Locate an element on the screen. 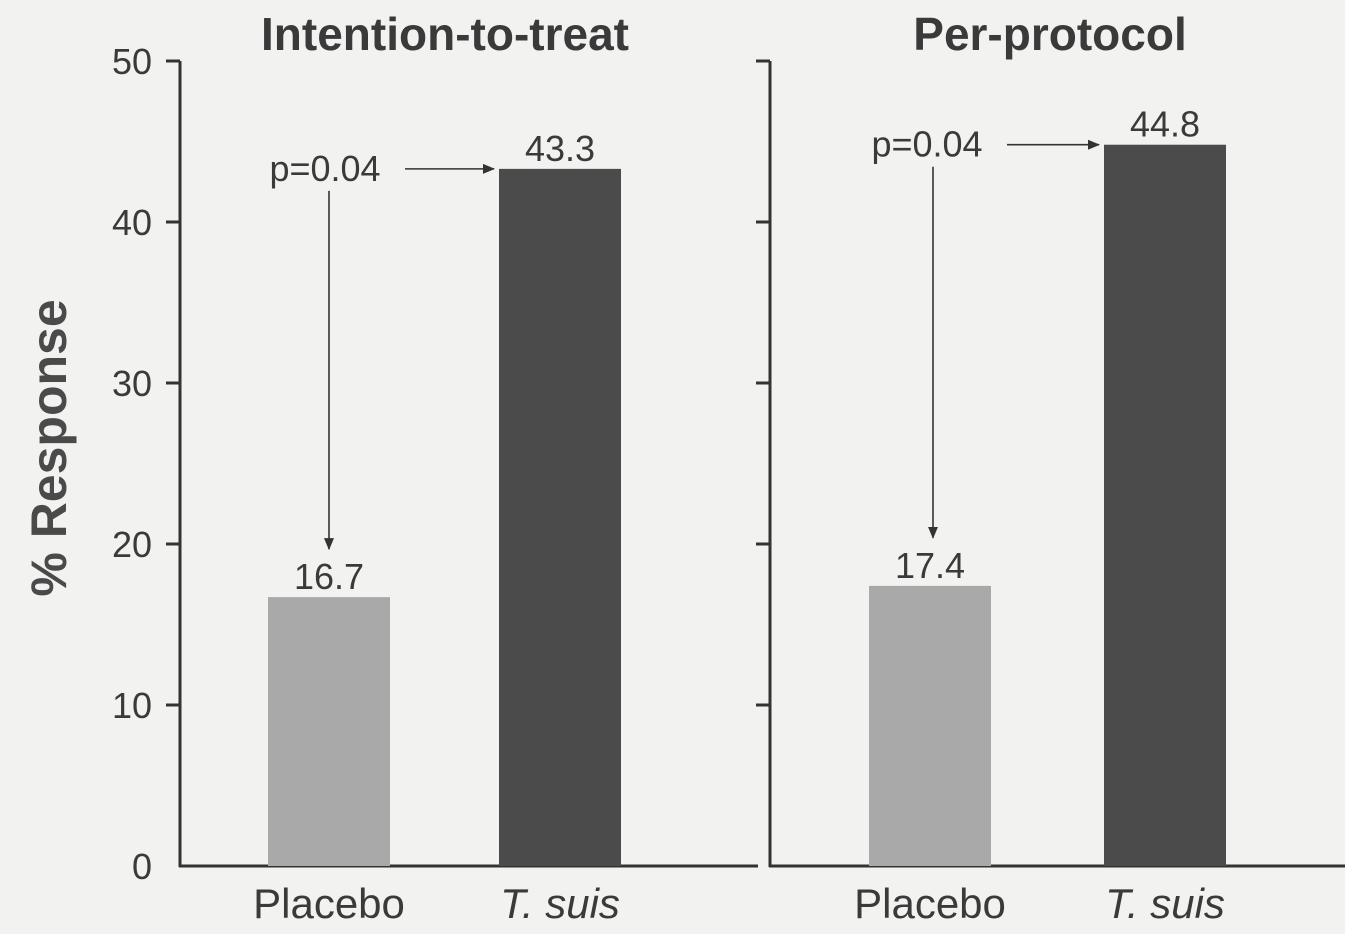 The image size is (1345, 934). y-tick-label: 50 is located at coordinates (132, 61).